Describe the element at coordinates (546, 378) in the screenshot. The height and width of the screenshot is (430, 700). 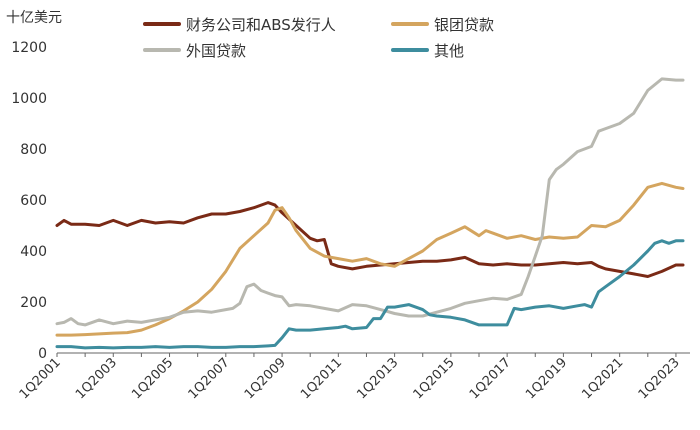
I see `x-tick-label: 1Q2019` at that location.